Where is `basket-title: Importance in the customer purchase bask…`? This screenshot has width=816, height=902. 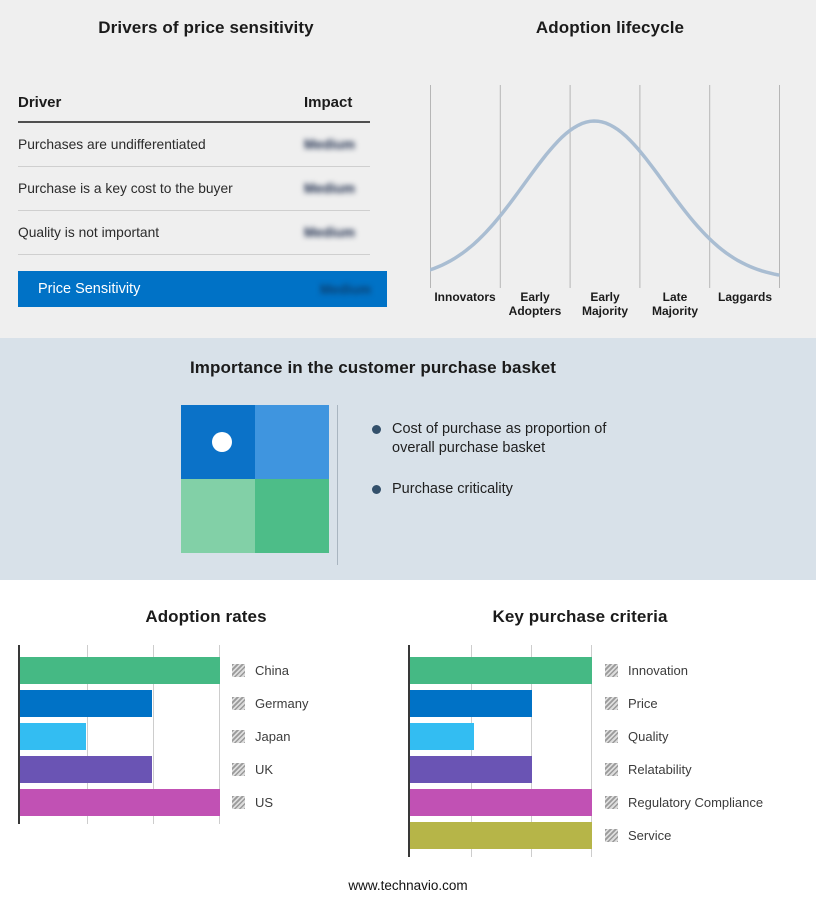 basket-title: Importance in the customer purchase bask… is located at coordinates (373, 367).